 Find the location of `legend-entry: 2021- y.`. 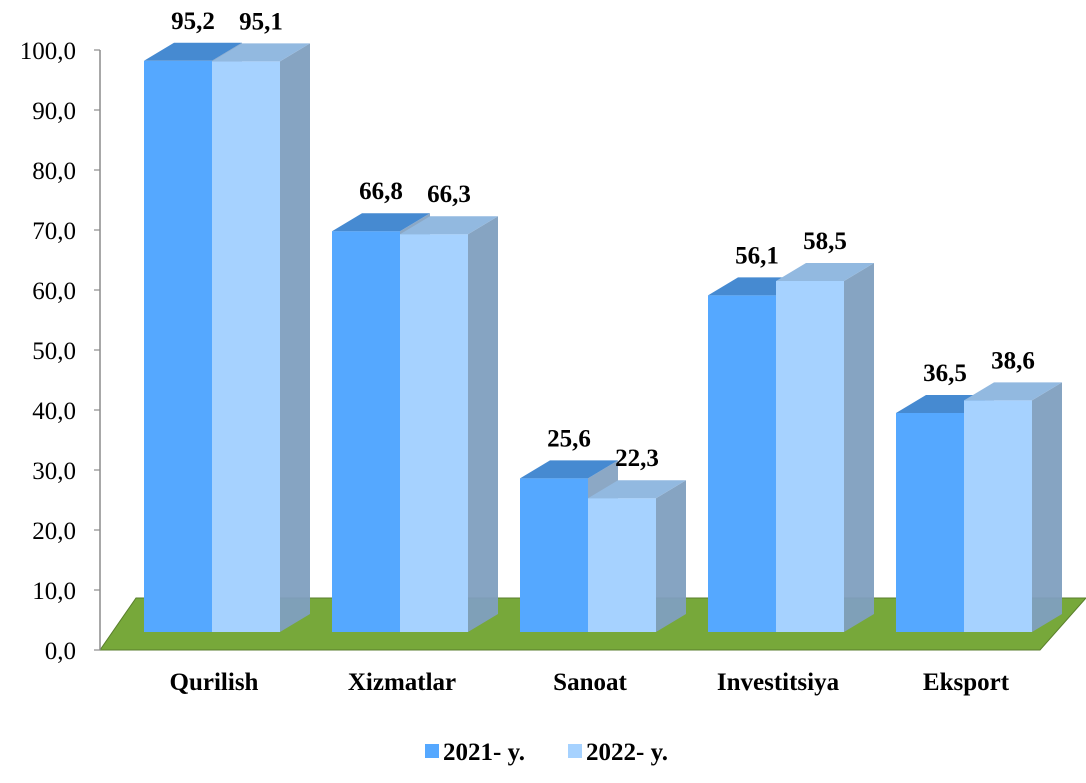

legend-entry: 2021- y. is located at coordinates (475, 752).